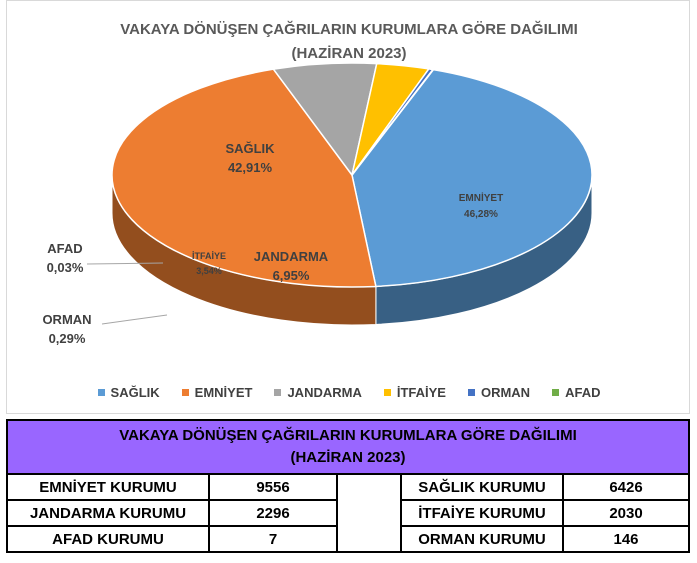 This screenshot has height=563, width=697. Describe the element at coordinates (505, 392) in the screenshot. I see `legend-label: ORMAN` at that location.